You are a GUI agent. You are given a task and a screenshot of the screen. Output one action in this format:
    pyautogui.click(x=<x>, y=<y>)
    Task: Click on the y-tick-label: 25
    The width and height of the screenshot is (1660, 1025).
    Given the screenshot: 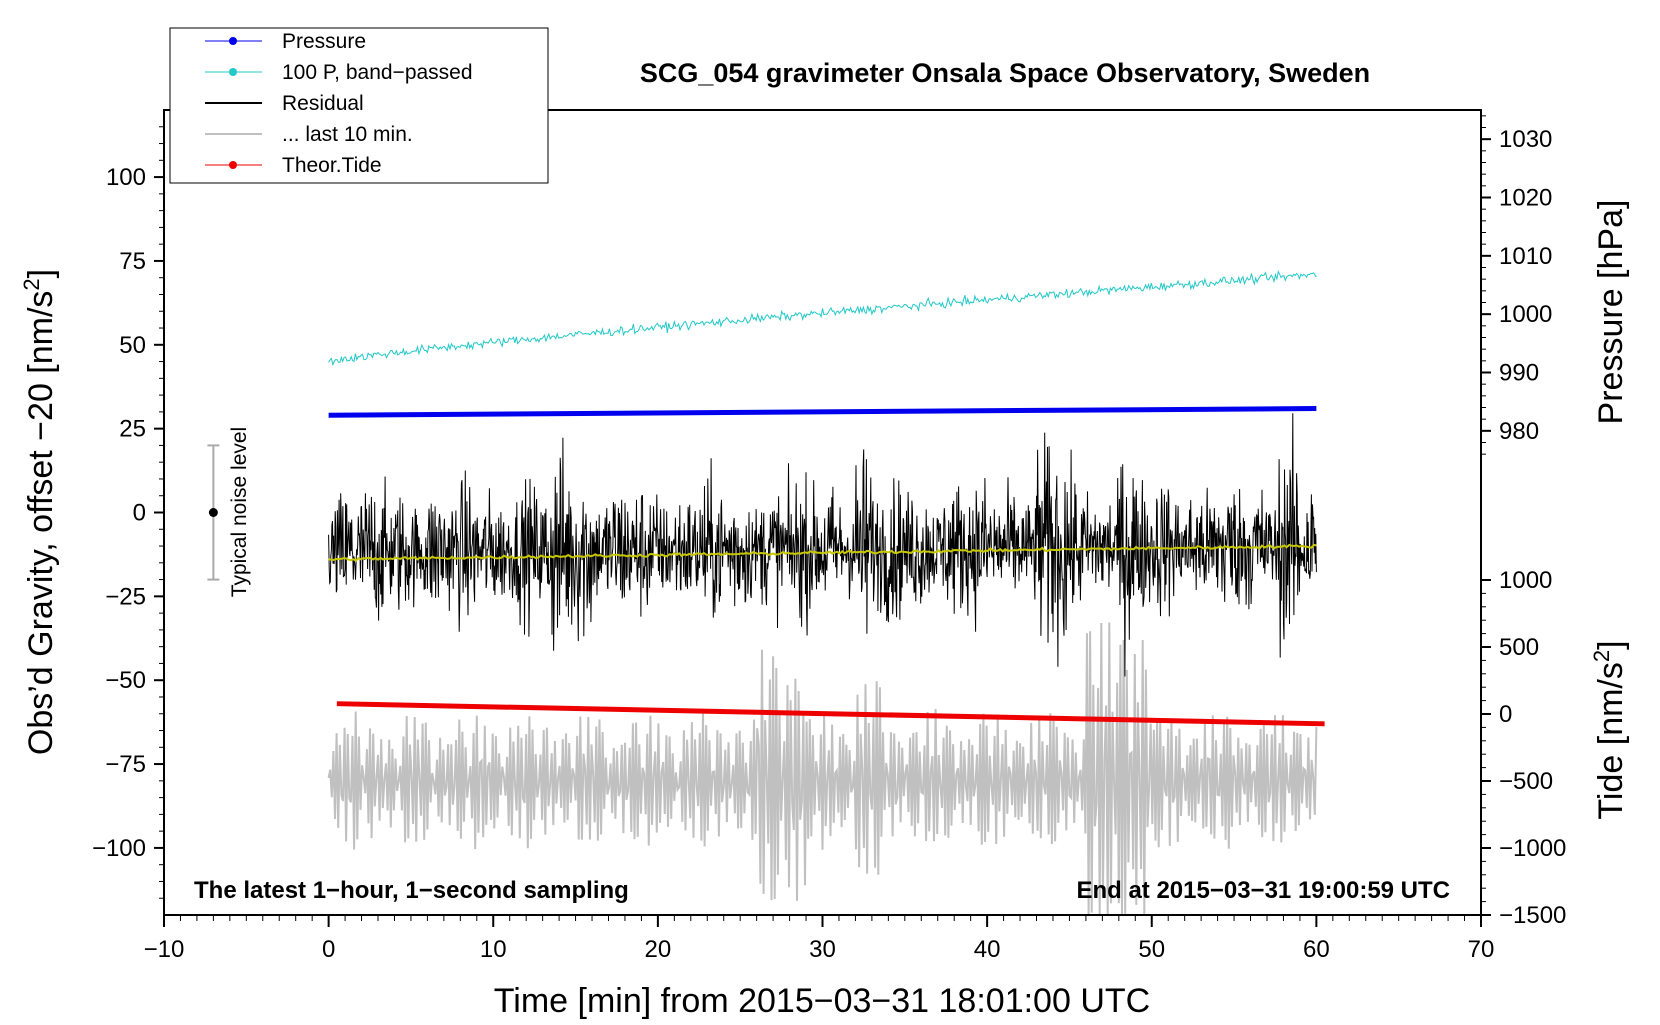 What is the action you would take?
    pyautogui.click(x=132, y=429)
    